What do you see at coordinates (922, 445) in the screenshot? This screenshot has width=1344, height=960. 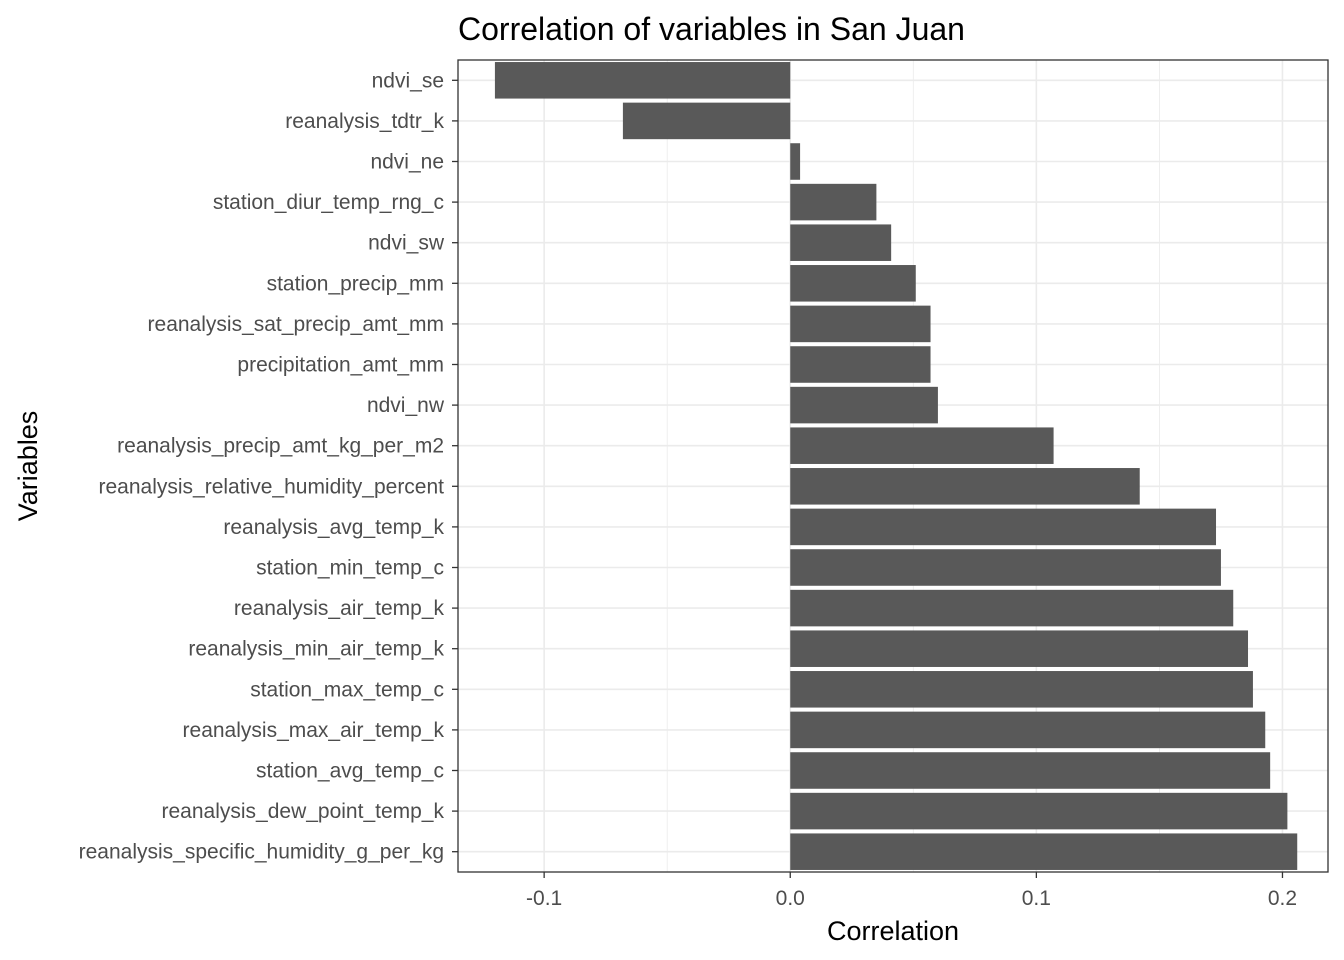 I see `bar-reanalysis_precip_amt_kg_per_m2` at bounding box center [922, 445].